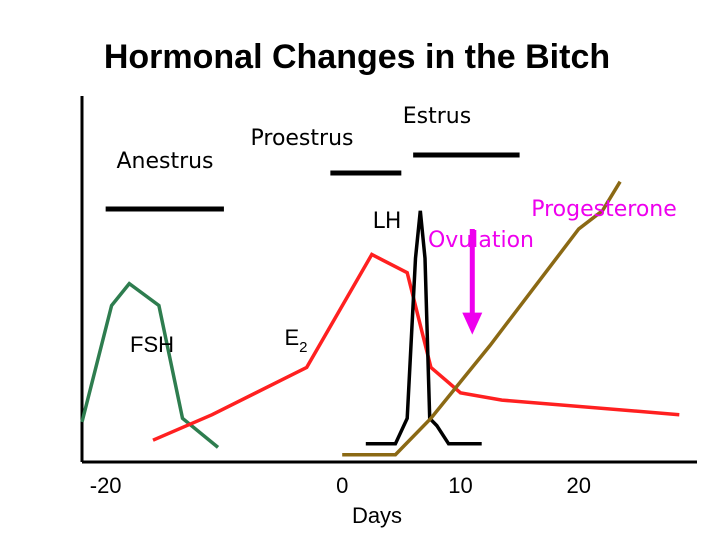  What do you see at coordinates (604, 209) in the screenshot?
I see `series-label-progesterone: Progesterone` at bounding box center [604, 209].